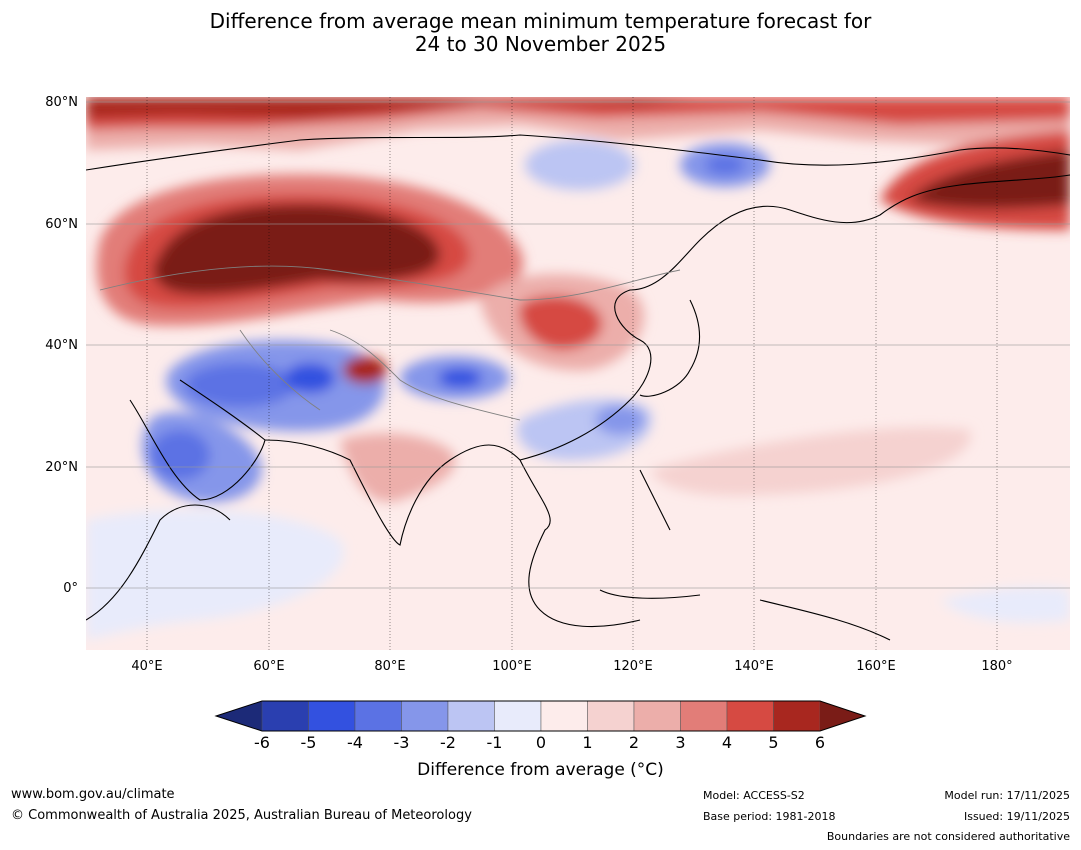 The image size is (1081, 850). Describe the element at coordinates (401, 742) in the screenshot. I see `colorbar-tick-label: -3` at that location.